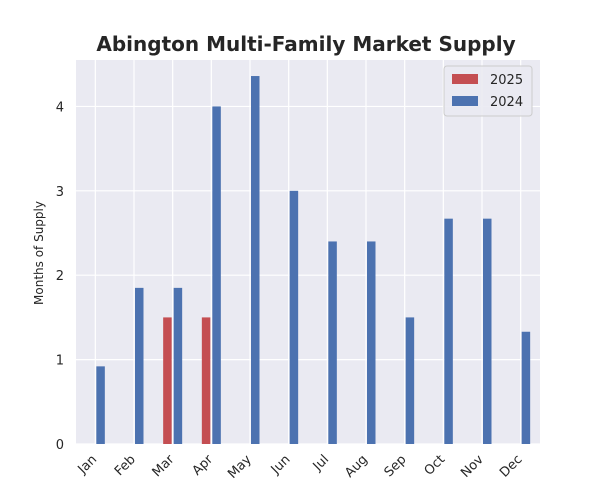 The height and width of the screenshot is (500, 600). Describe the element at coordinates (203, 465) in the screenshot. I see `x-tick-label-apr: Apr` at that location.